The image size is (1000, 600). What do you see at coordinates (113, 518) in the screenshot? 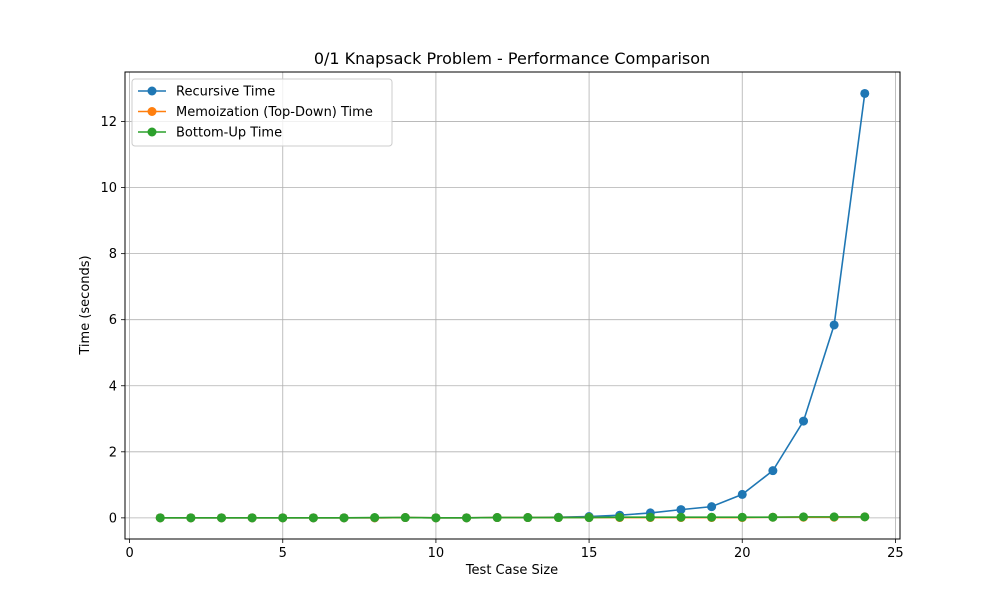
I see `y-tick-label: 0` at bounding box center [113, 518].